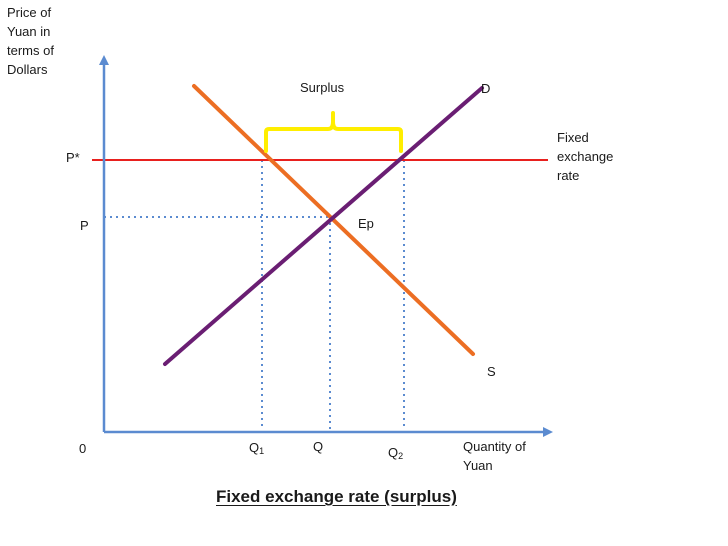 This screenshot has width=728, height=546. What do you see at coordinates (568, 175) in the screenshot?
I see `fixed-exchange-rate-label-line-3: rate` at bounding box center [568, 175].